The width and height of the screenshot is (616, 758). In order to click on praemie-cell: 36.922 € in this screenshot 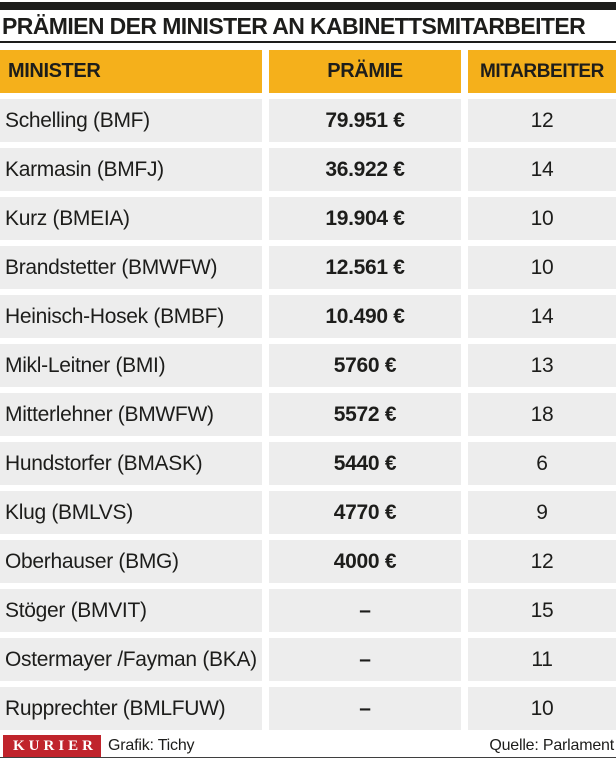, I will do `click(365, 169)`.